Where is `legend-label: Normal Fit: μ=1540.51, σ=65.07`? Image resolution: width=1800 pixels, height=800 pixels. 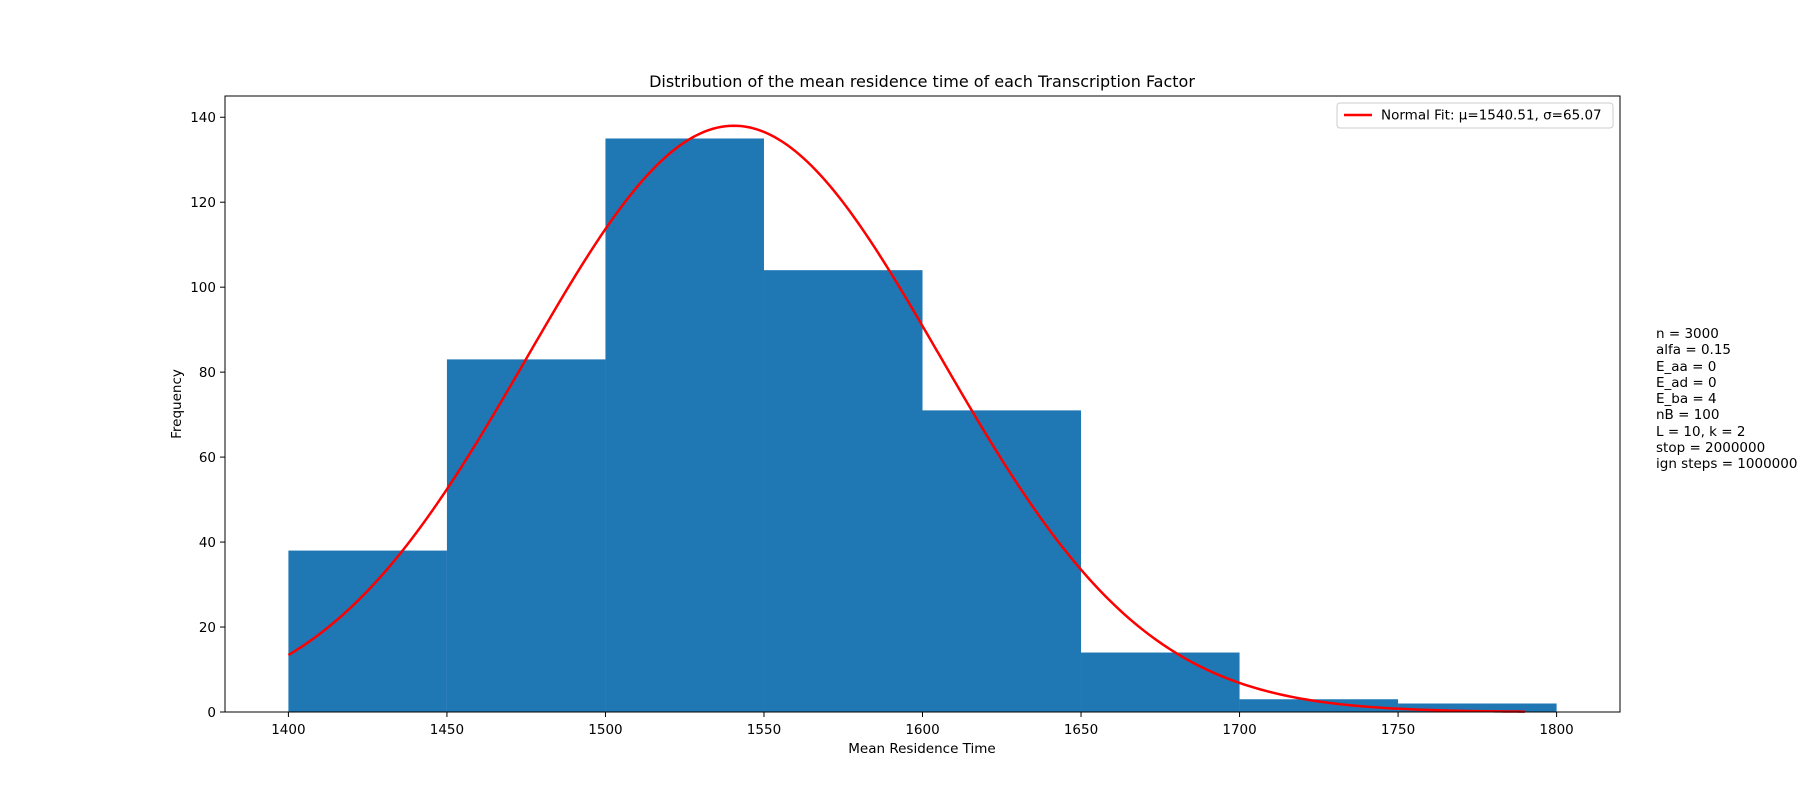 legend-label: Normal Fit: μ=1540.51, σ=65.07 is located at coordinates (1491, 116).